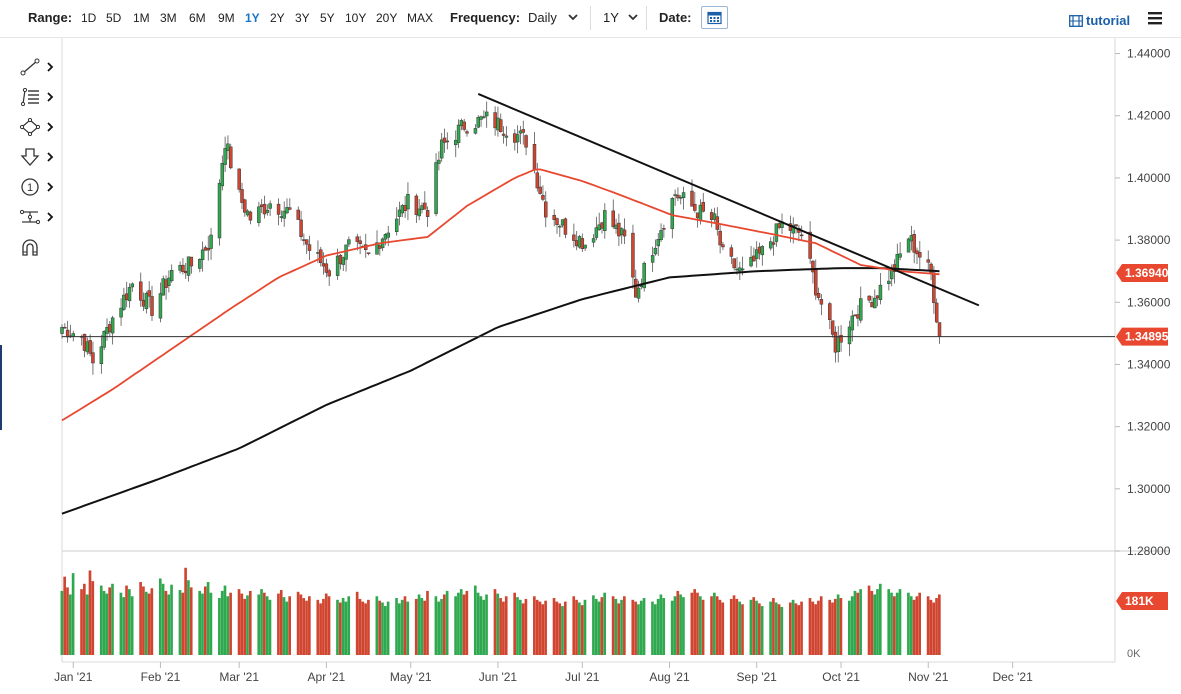 The height and width of the screenshot is (694, 1181). Describe the element at coordinates (356, 18) in the screenshot. I see `range-button-10y: 10Y` at that location.